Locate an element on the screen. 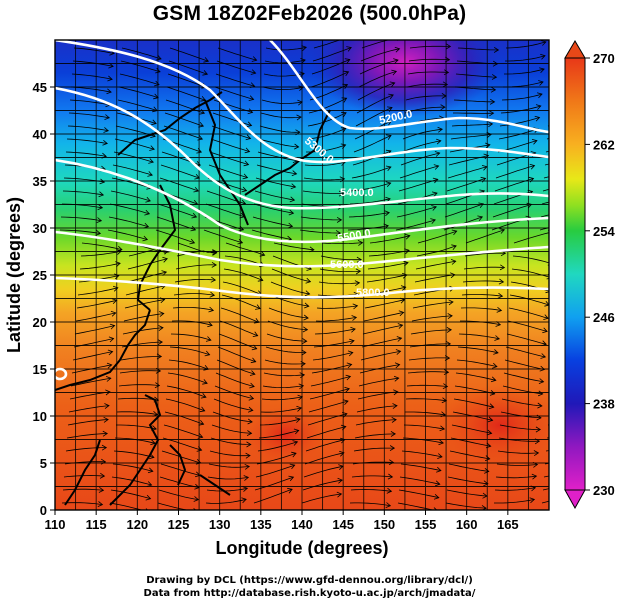 The height and width of the screenshot is (605, 619). x-tick-label: 165 is located at coordinates (508, 524).